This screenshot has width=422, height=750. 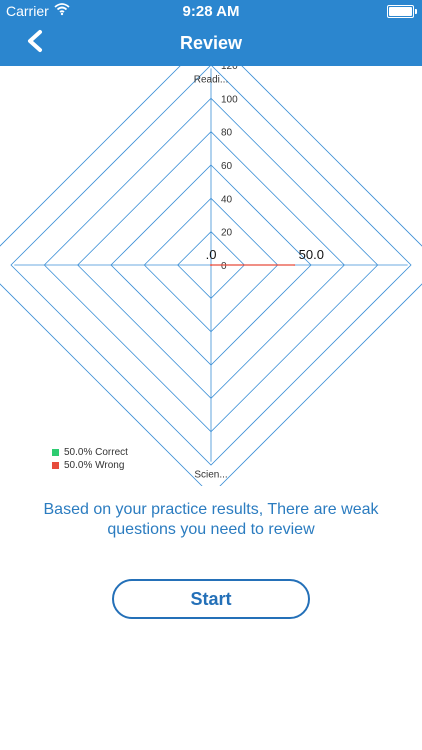 What do you see at coordinates (94, 465) in the screenshot?
I see `legend-label-wrong: 50.0% Wrong` at bounding box center [94, 465].